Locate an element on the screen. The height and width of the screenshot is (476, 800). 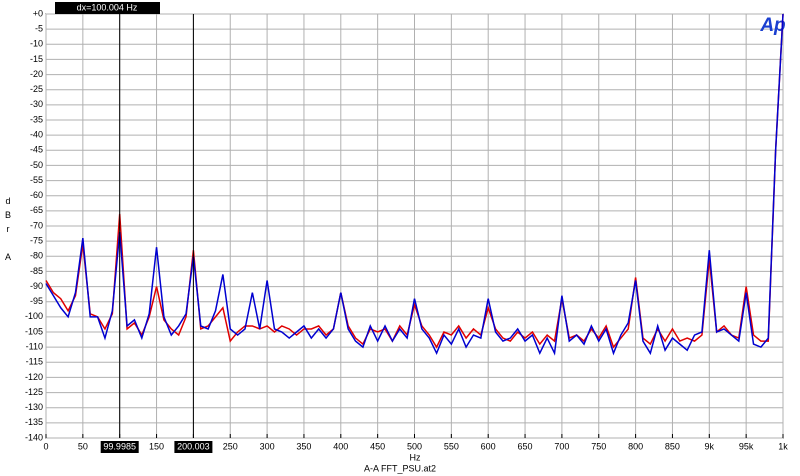
y-tick-label: -105 is located at coordinates (34, 331).